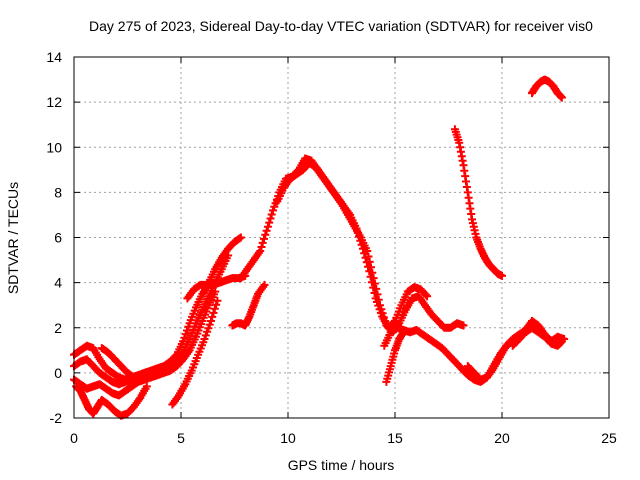  I want to click on y-tick-label: 6, so click(58, 238).